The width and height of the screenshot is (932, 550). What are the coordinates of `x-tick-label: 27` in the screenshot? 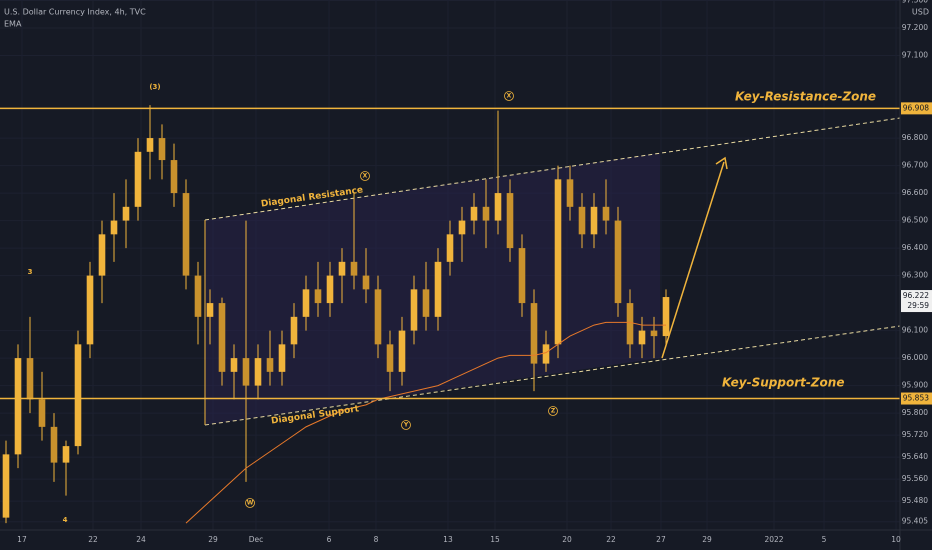 It's located at (661, 539).